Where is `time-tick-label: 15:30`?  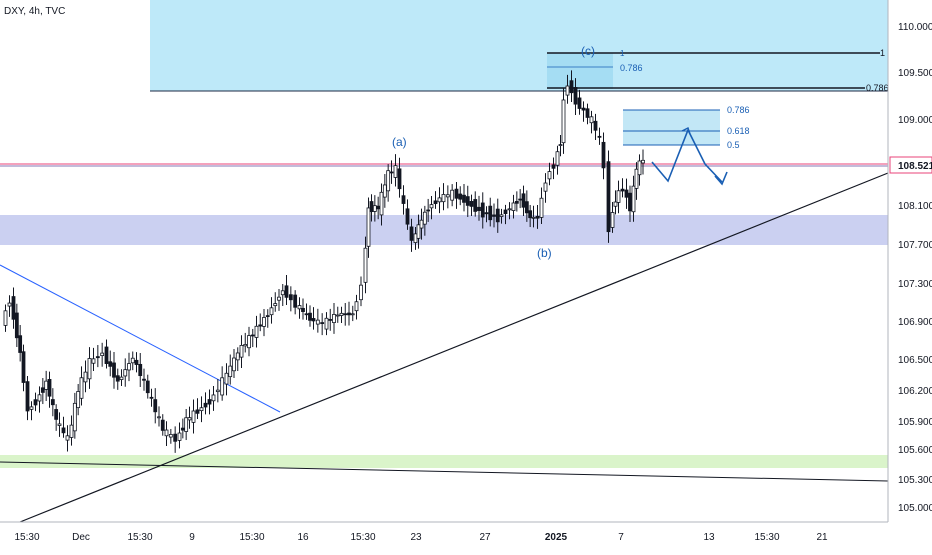 time-tick-label: 15:30 is located at coordinates (766, 537).